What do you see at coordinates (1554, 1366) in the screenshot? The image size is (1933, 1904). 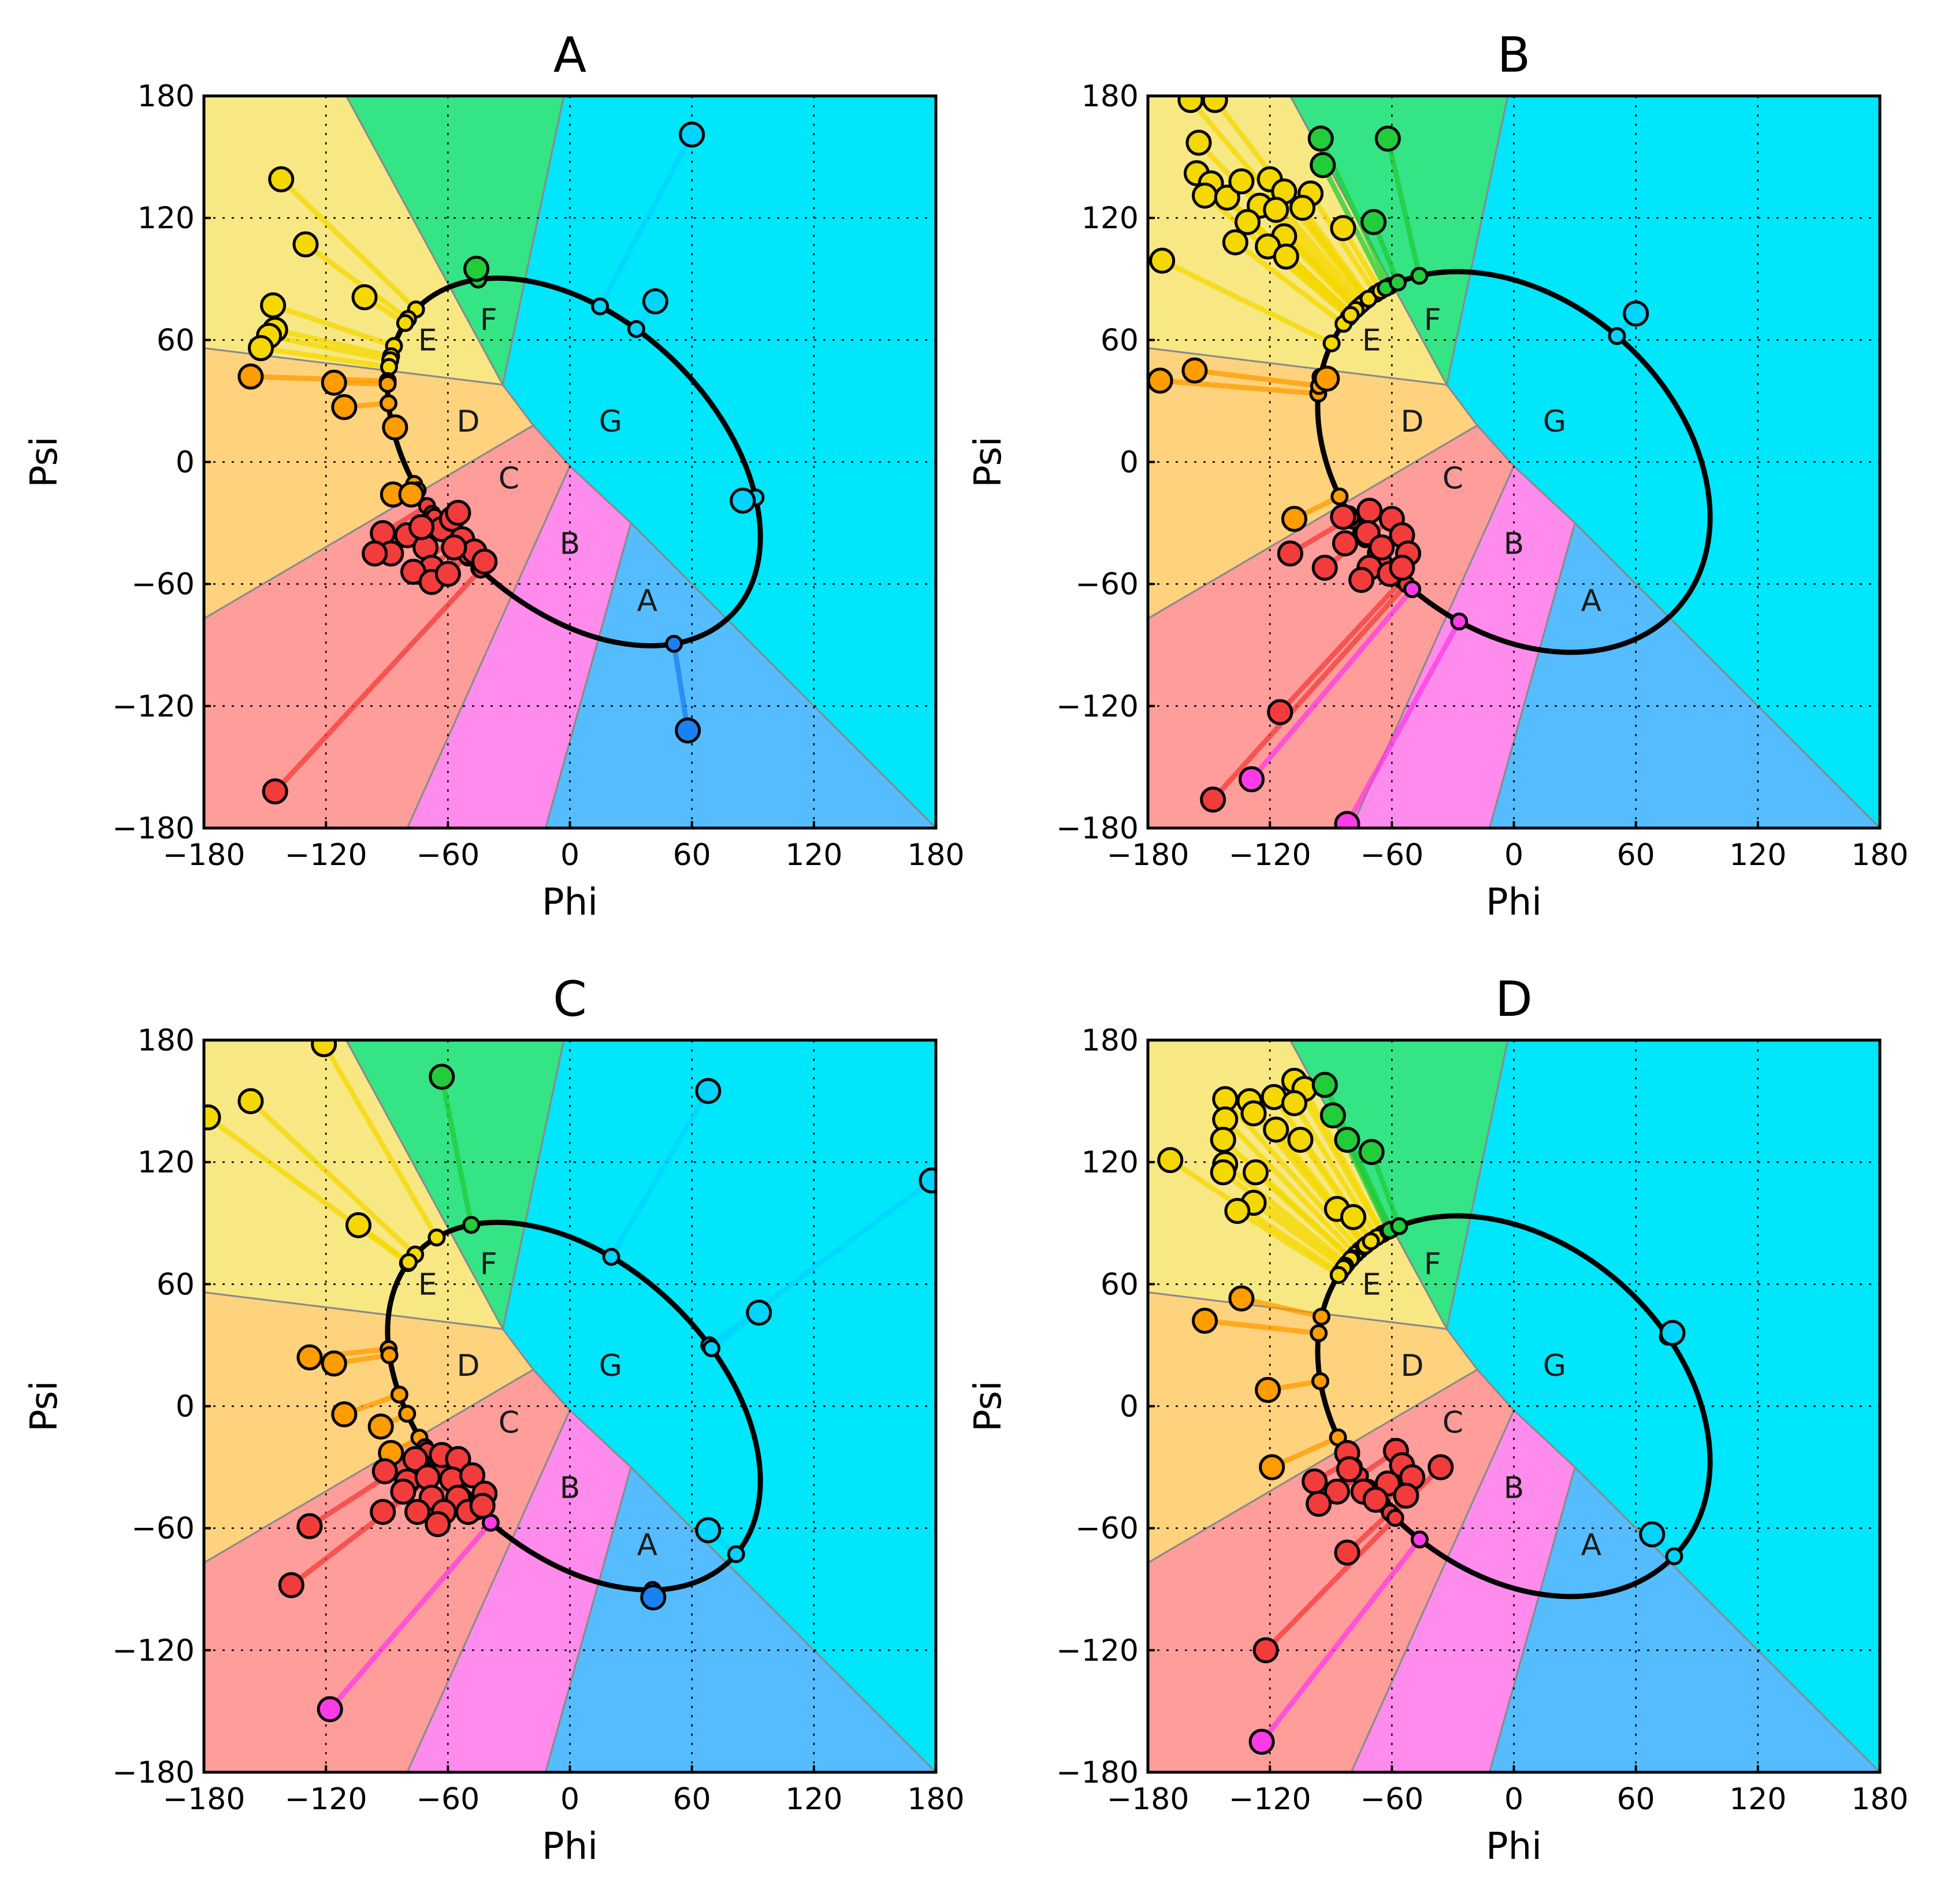 I see `region-label-G: G` at bounding box center [1554, 1366].